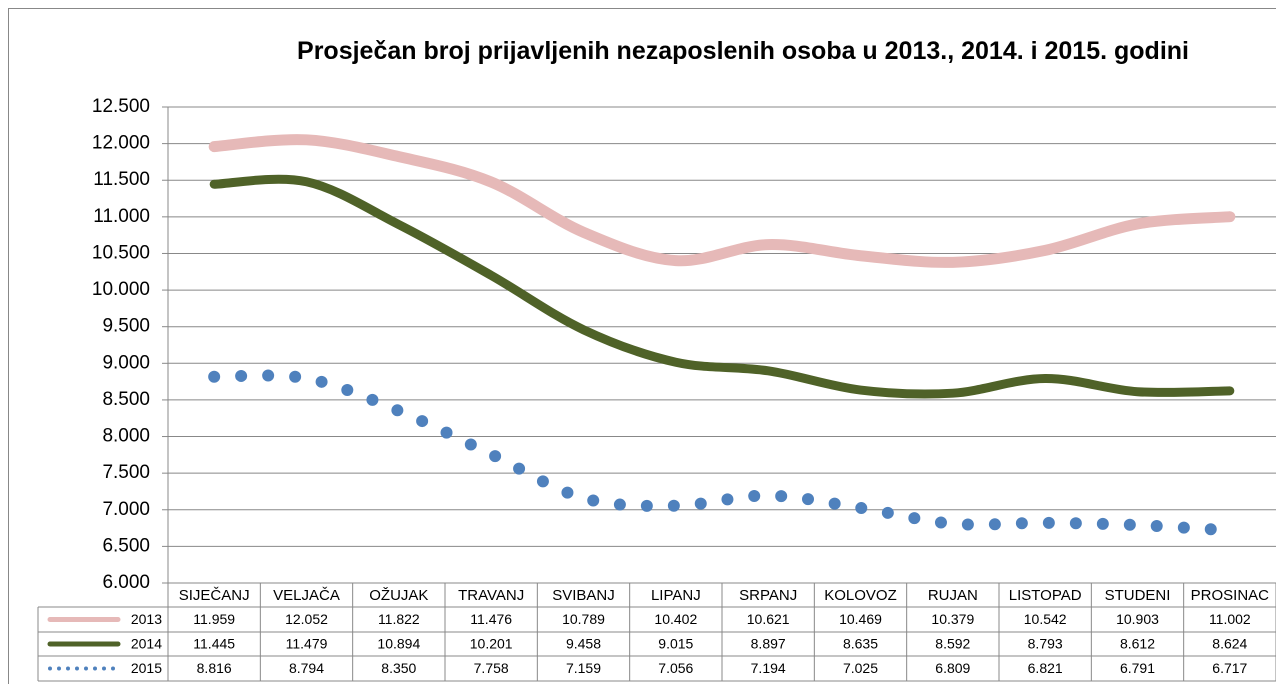 The image size is (1276, 684). What do you see at coordinates (214, 668) in the screenshot?
I see `table-value: 8.816` at bounding box center [214, 668].